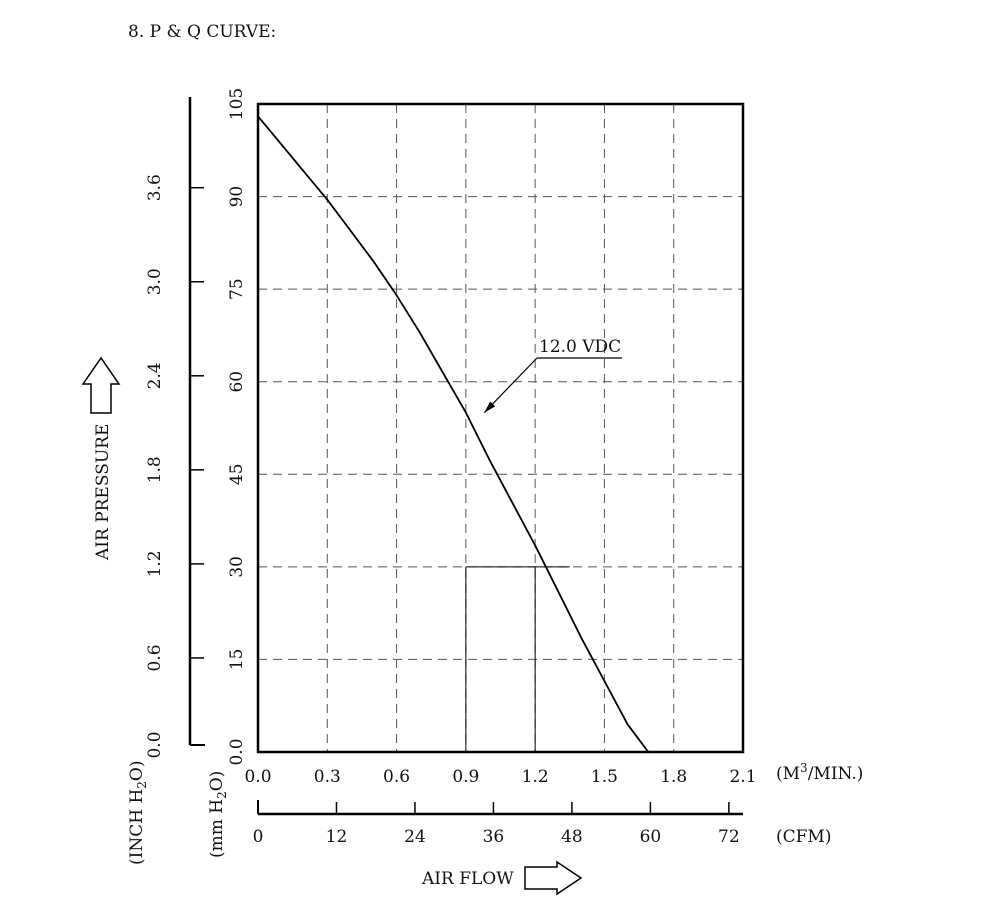  What do you see at coordinates (651, 837) in the screenshot?
I see `x-secondary-tick-label: 60` at bounding box center [651, 837].